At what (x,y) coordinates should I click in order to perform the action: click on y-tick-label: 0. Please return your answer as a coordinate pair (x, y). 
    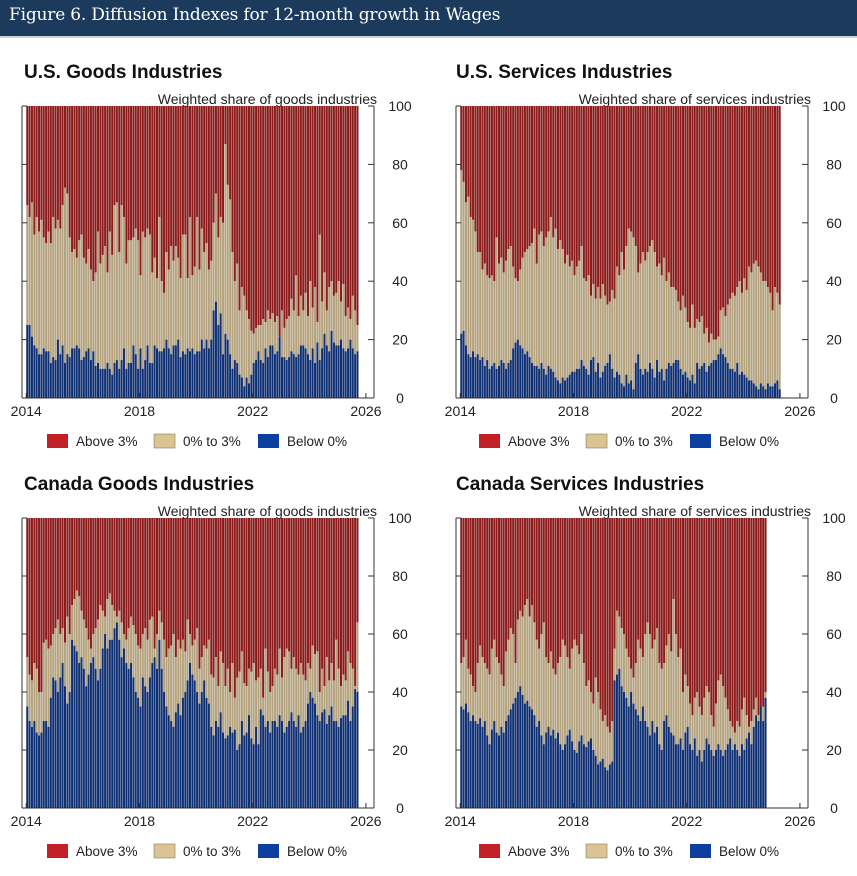
    Looking at the image, I should click on (834, 808).